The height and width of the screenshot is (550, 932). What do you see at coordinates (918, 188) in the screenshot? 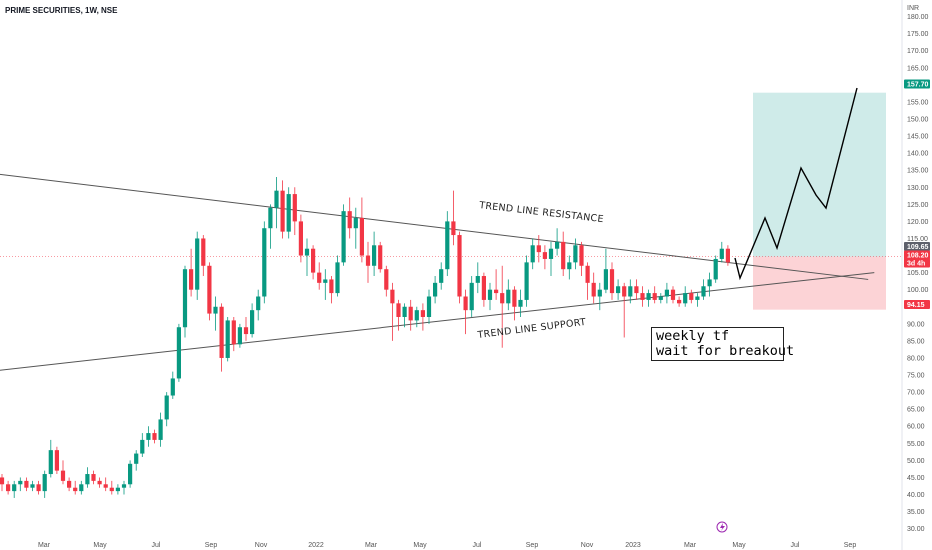
I see `y-tick-label: 130.00` at bounding box center [918, 188].